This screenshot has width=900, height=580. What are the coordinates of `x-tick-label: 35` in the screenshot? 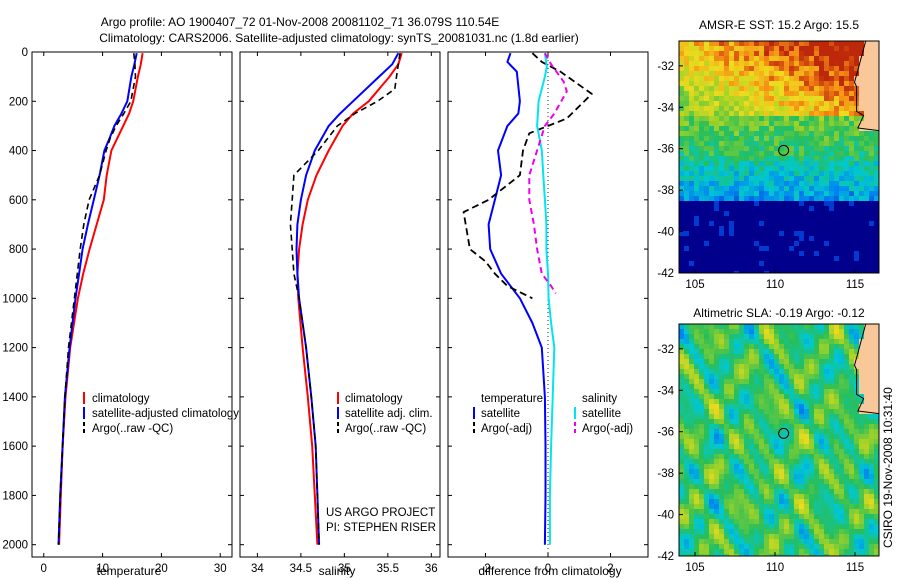 It's located at (344, 569).